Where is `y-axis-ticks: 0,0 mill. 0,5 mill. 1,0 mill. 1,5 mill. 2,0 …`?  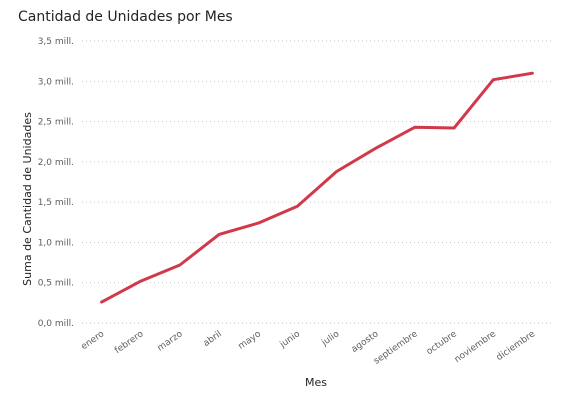 y-axis-ticks: 0,0 mill. 0,5 mill. 1,0 mill. 1,5 mill. 2,0 … is located at coordinates (56, 183).